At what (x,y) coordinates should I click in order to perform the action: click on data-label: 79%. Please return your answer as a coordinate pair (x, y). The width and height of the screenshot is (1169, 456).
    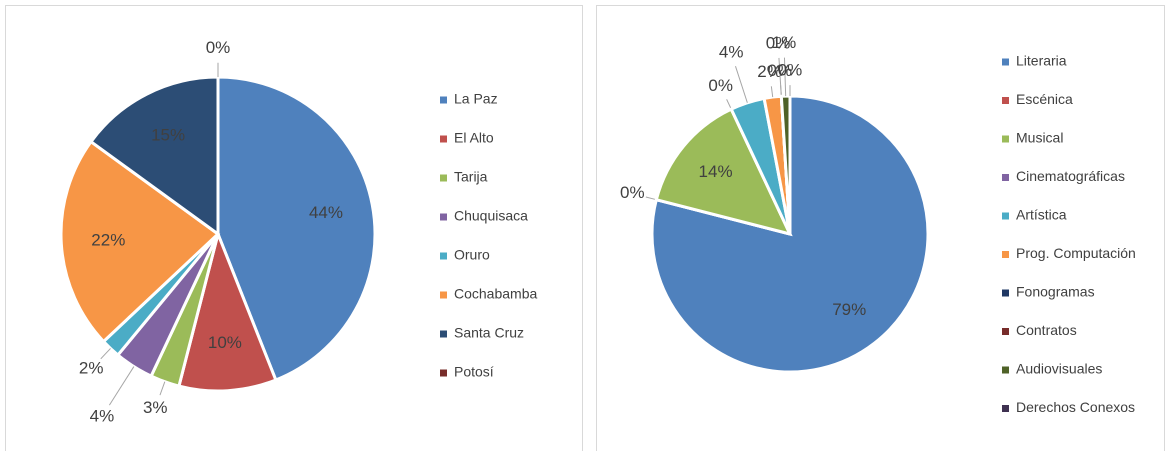
    Looking at the image, I should click on (849, 309).